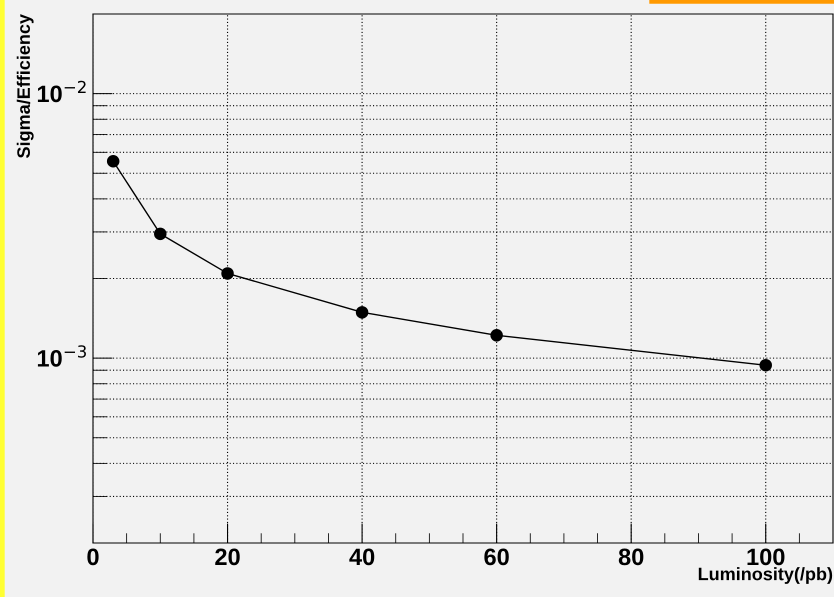 The width and height of the screenshot is (834, 597). I want to click on x-tick-label: 100, so click(766, 557).